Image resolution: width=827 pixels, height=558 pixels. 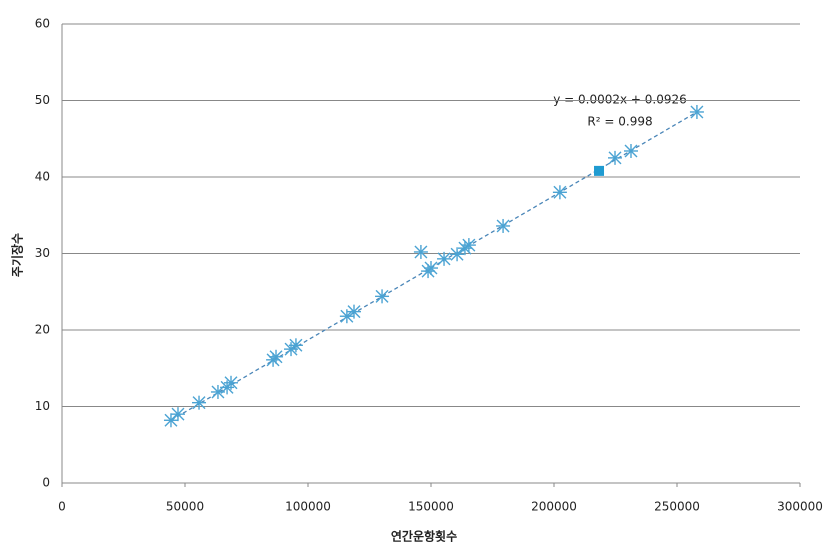 I want to click on x-tick-label: 100000, so click(x=308, y=507).